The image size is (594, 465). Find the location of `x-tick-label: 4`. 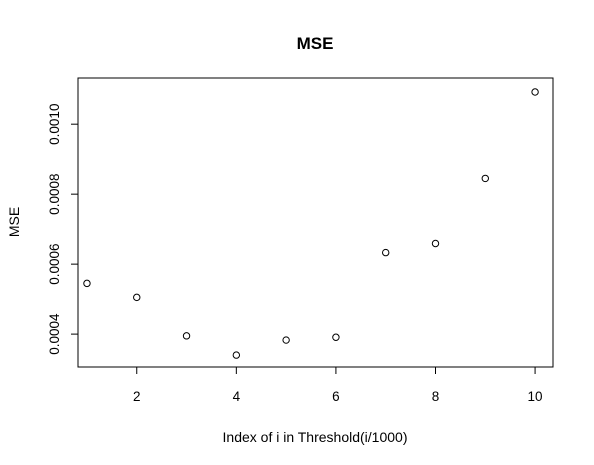

x-tick-label: 4 is located at coordinates (237, 396).